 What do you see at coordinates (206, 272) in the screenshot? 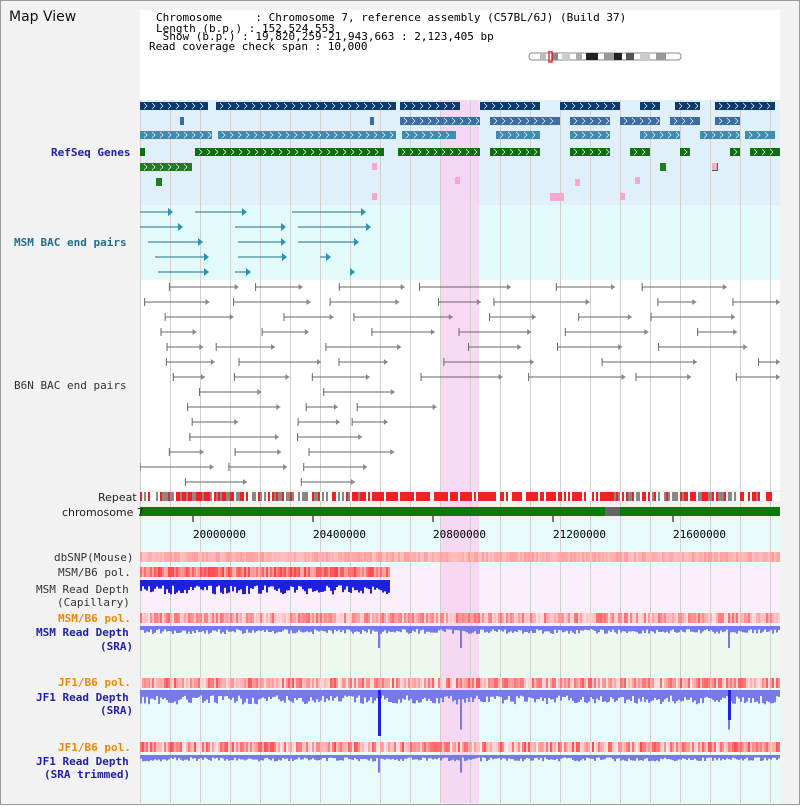
I see `msm-bac-end` at bounding box center [206, 272].